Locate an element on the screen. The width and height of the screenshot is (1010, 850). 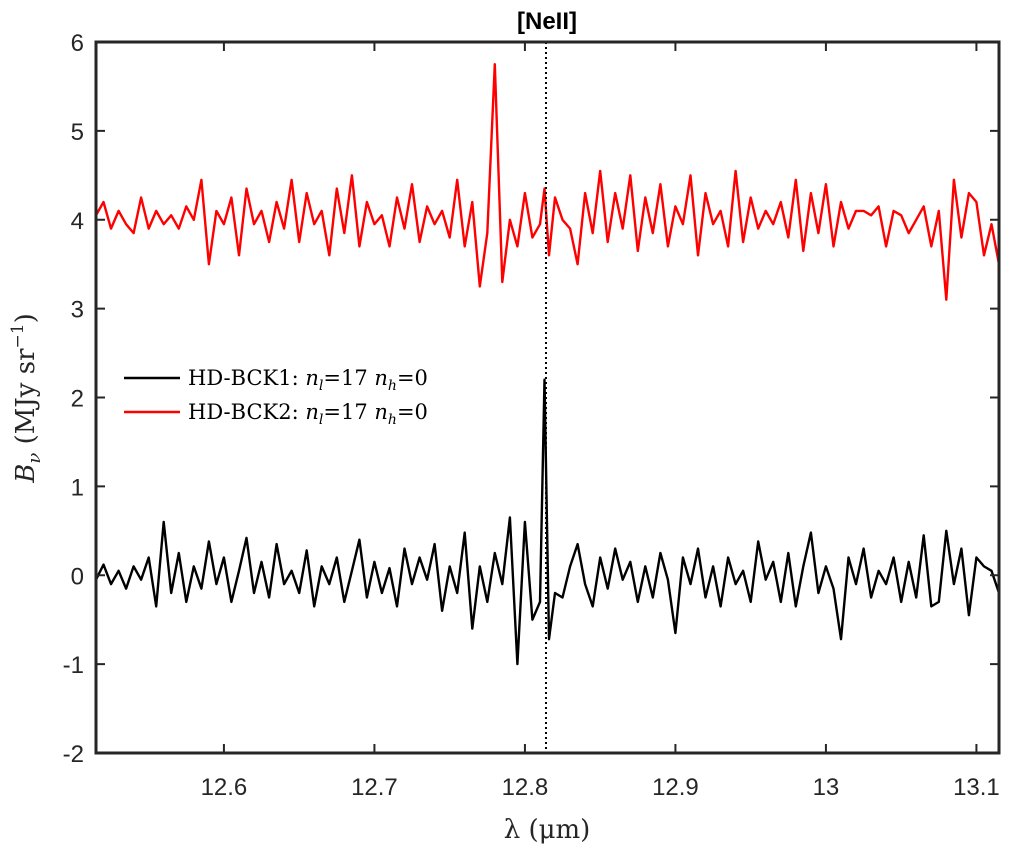
y-tick-label: 0 is located at coordinates (77, 576).